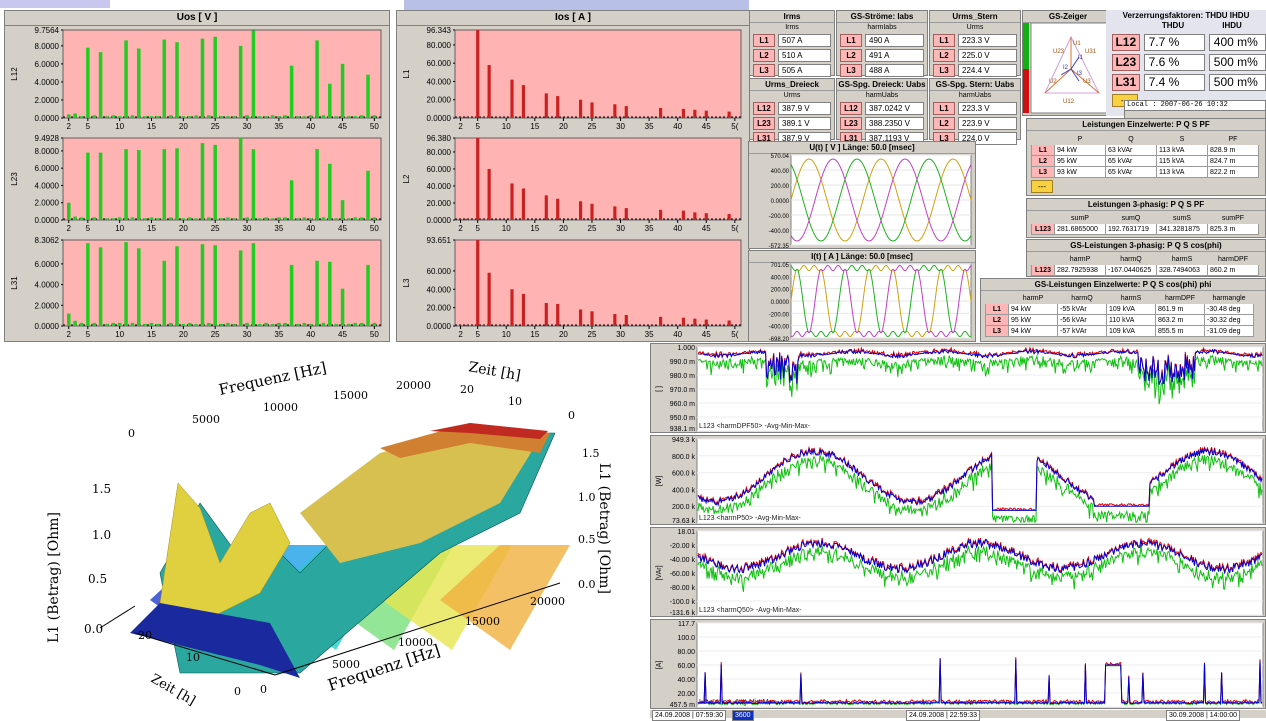  I want to click on cell: 860.2 m, so click(1233, 270).